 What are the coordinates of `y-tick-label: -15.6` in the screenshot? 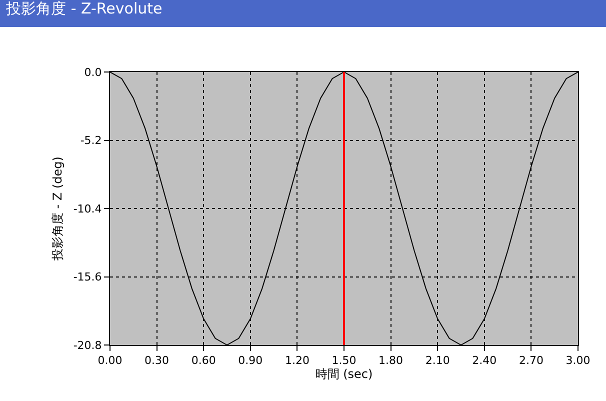 It's located at (87, 277).